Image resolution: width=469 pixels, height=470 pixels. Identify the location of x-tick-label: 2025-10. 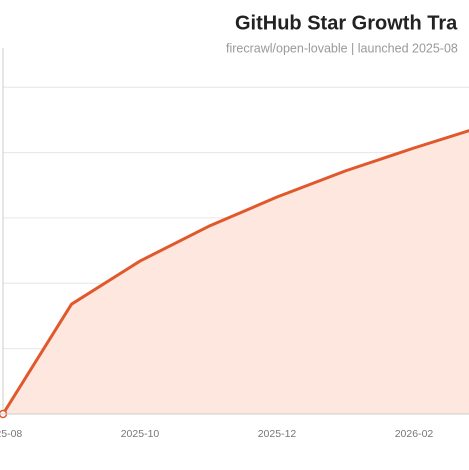
(140, 434).